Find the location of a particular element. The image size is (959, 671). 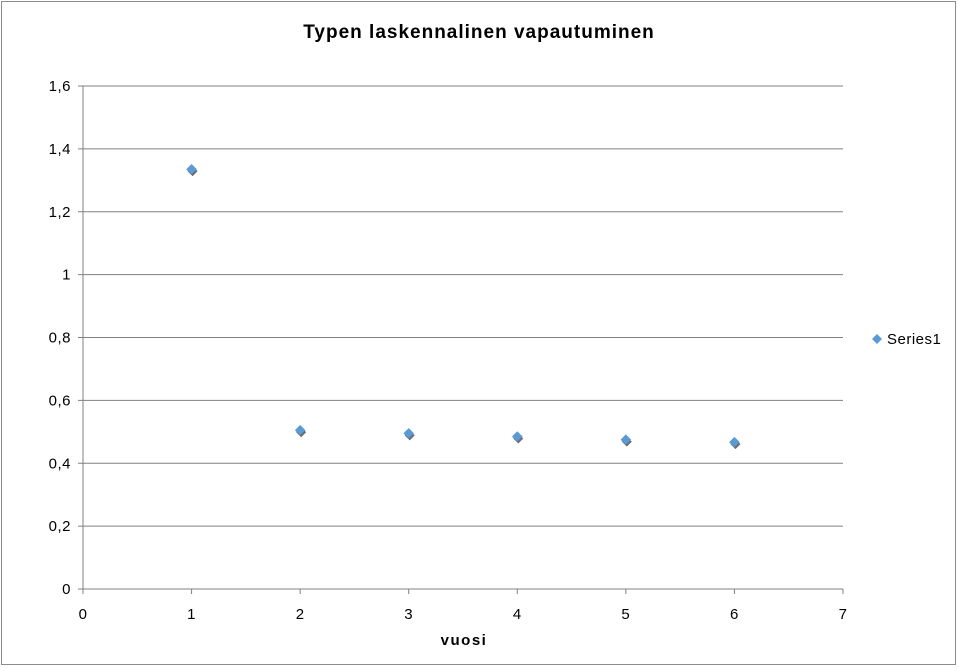

legend-marker-series1 is located at coordinates (877, 339).